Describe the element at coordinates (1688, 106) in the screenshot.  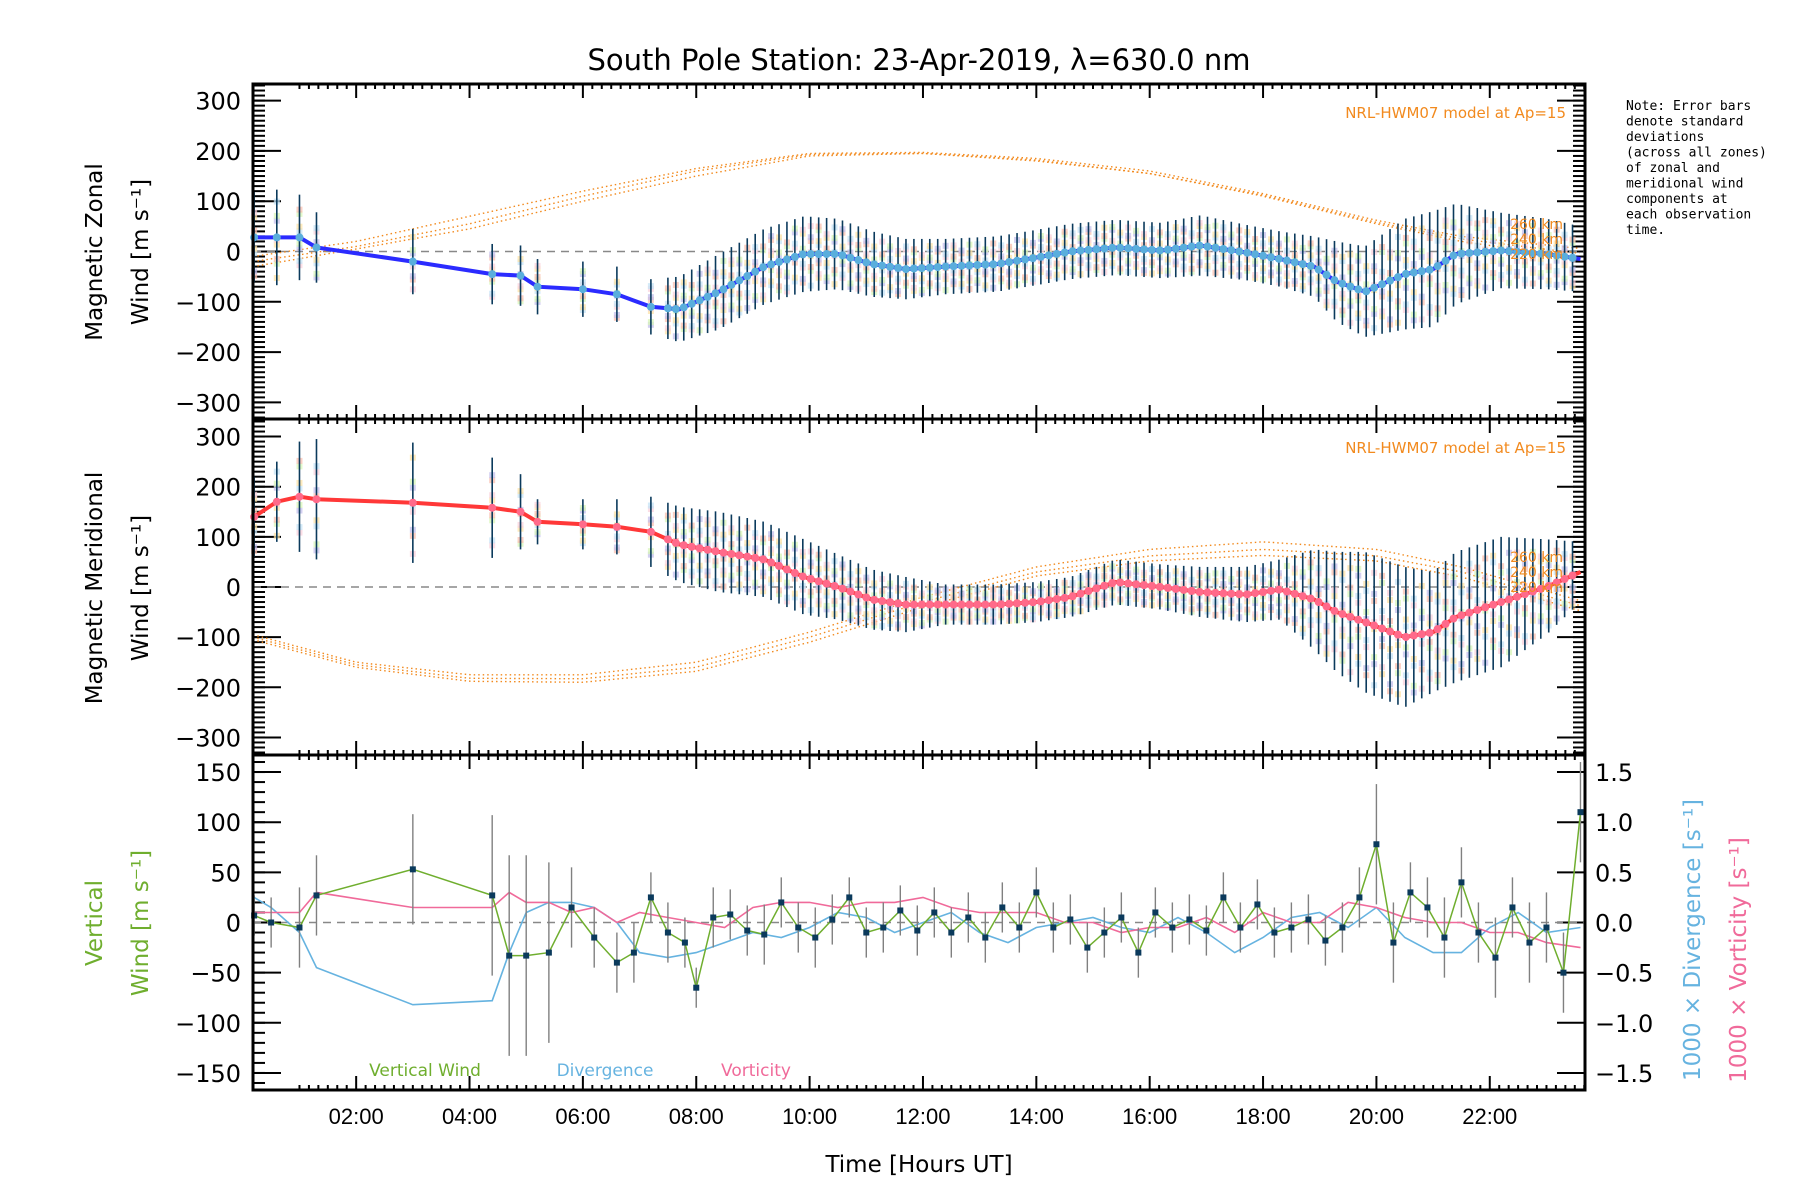
I see `note-line: Note: Error bars` at that location.